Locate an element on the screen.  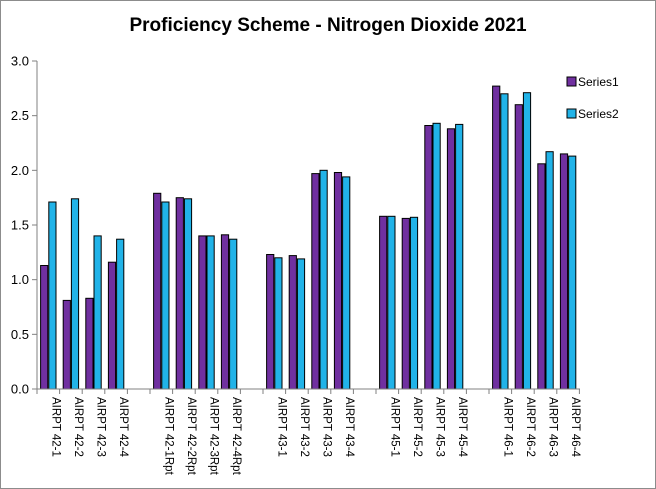
legend-label-2: Series2 is located at coordinates (598, 114).